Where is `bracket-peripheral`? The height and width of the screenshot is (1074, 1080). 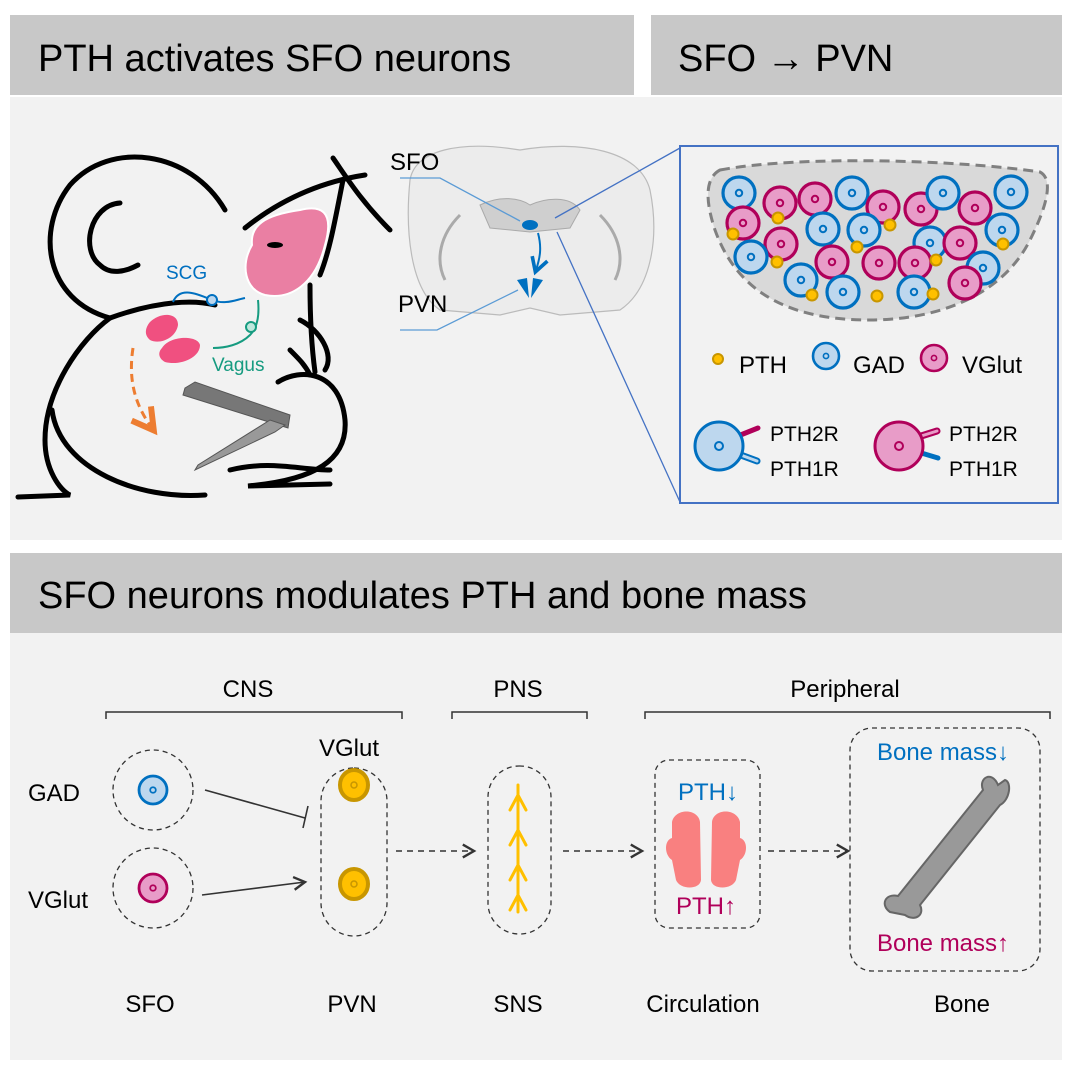
bracket-peripheral is located at coordinates (847, 715).